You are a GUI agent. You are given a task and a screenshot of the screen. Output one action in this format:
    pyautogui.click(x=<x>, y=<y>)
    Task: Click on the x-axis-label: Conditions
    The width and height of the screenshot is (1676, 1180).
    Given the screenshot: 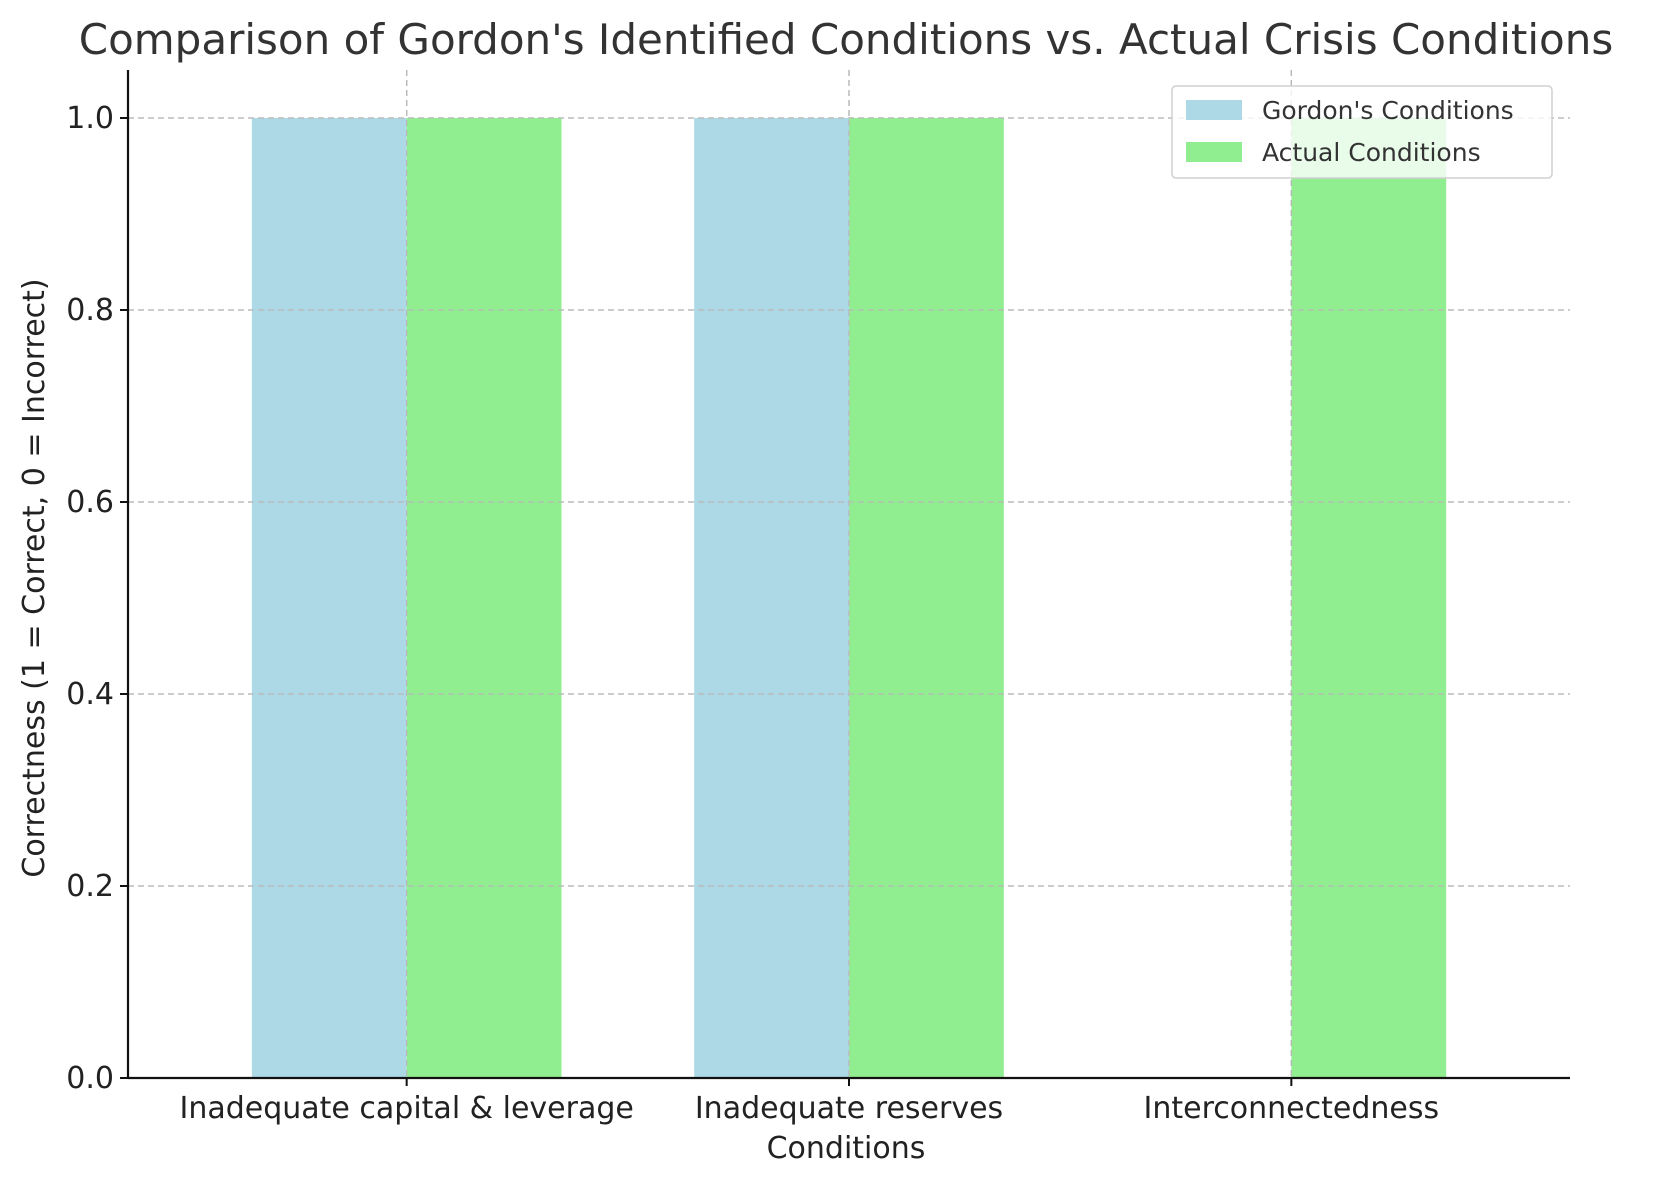 What is the action you would take?
    pyautogui.click(x=846, y=1148)
    